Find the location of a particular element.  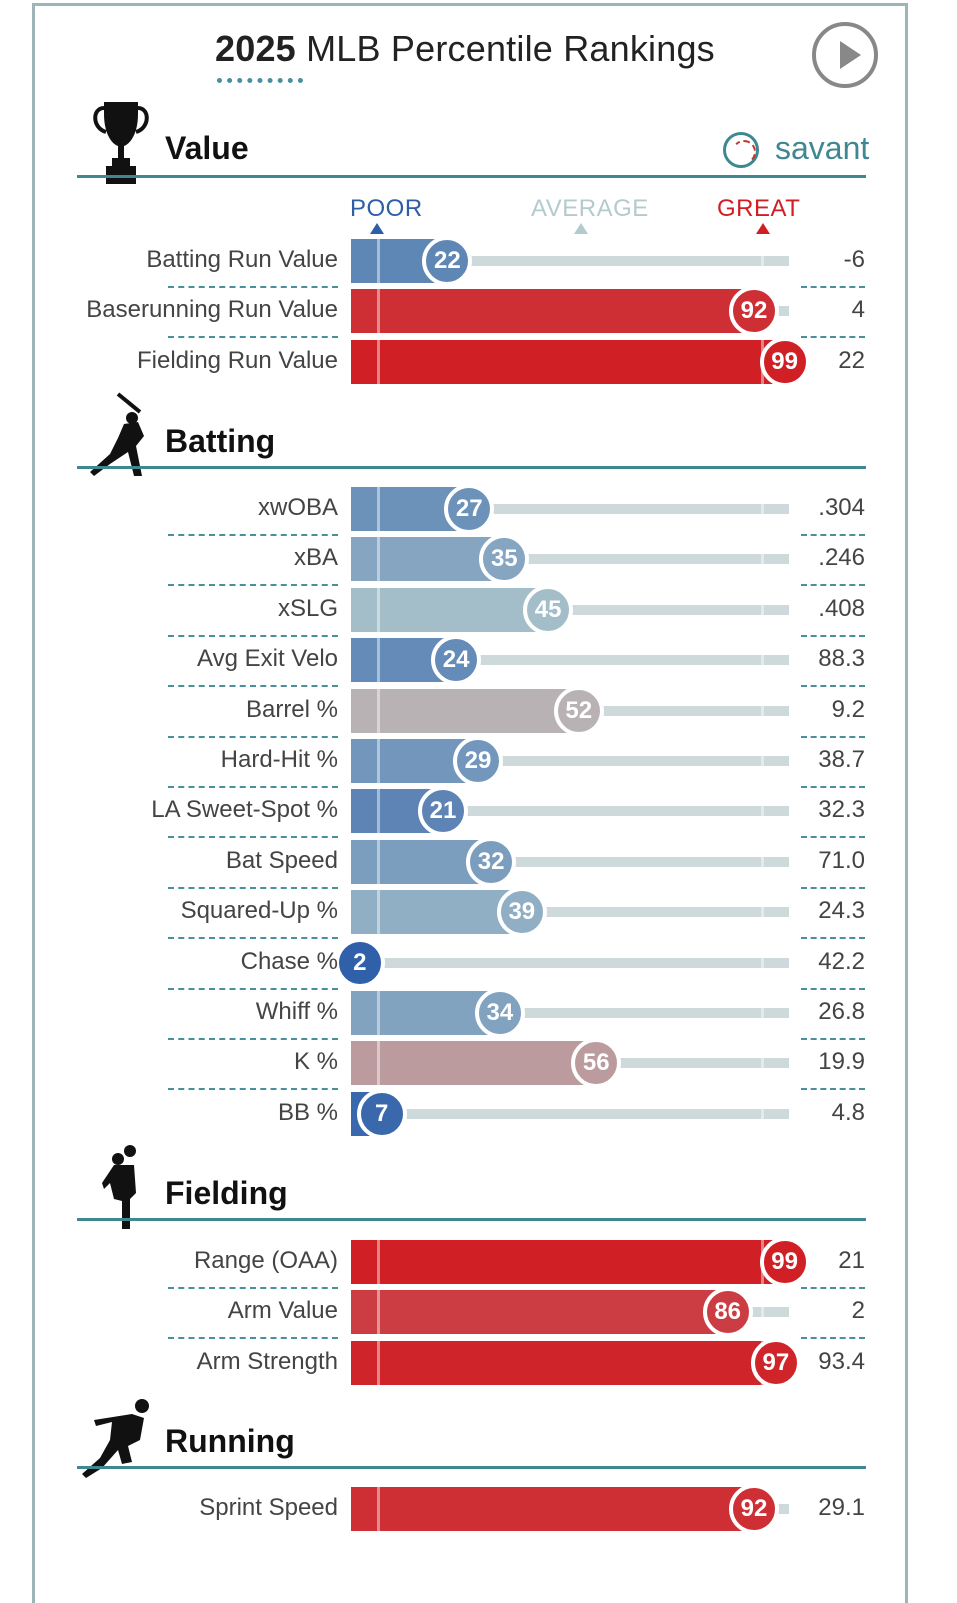

metric-value: .246 is located at coordinates (841, 558).